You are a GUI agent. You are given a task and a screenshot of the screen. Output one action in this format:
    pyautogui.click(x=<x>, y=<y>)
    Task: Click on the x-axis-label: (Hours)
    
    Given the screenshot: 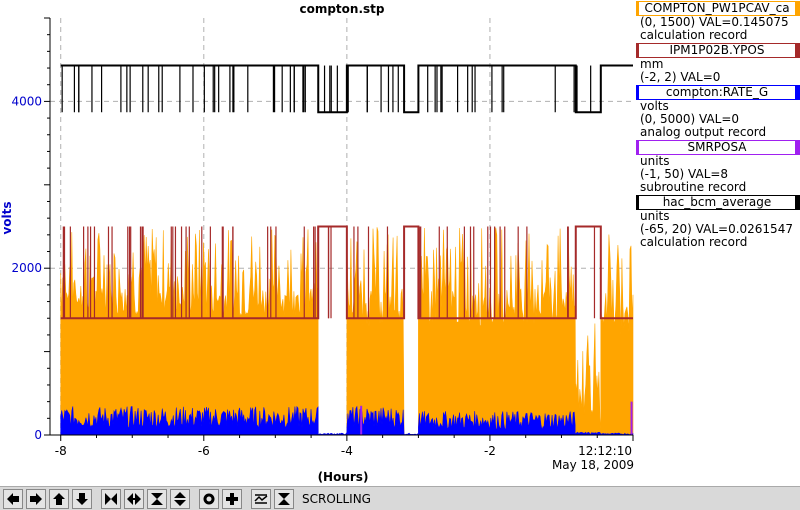 What is the action you would take?
    pyautogui.click(x=343, y=477)
    